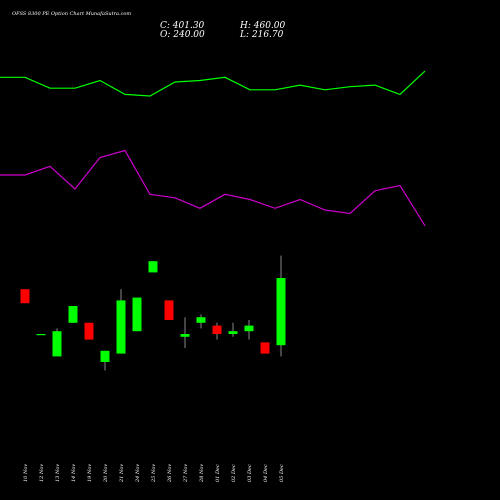 This screenshot has height=500, width=500. I want to click on green-indicator-line, so click(213, 83).